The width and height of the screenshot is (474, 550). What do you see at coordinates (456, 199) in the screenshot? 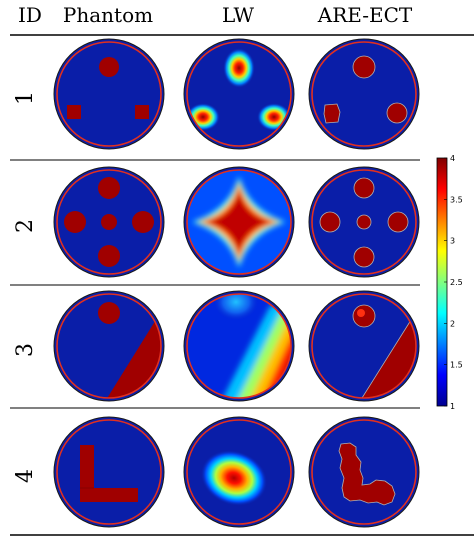
I see `colorbar-tick-label: 3.5` at bounding box center [456, 199].